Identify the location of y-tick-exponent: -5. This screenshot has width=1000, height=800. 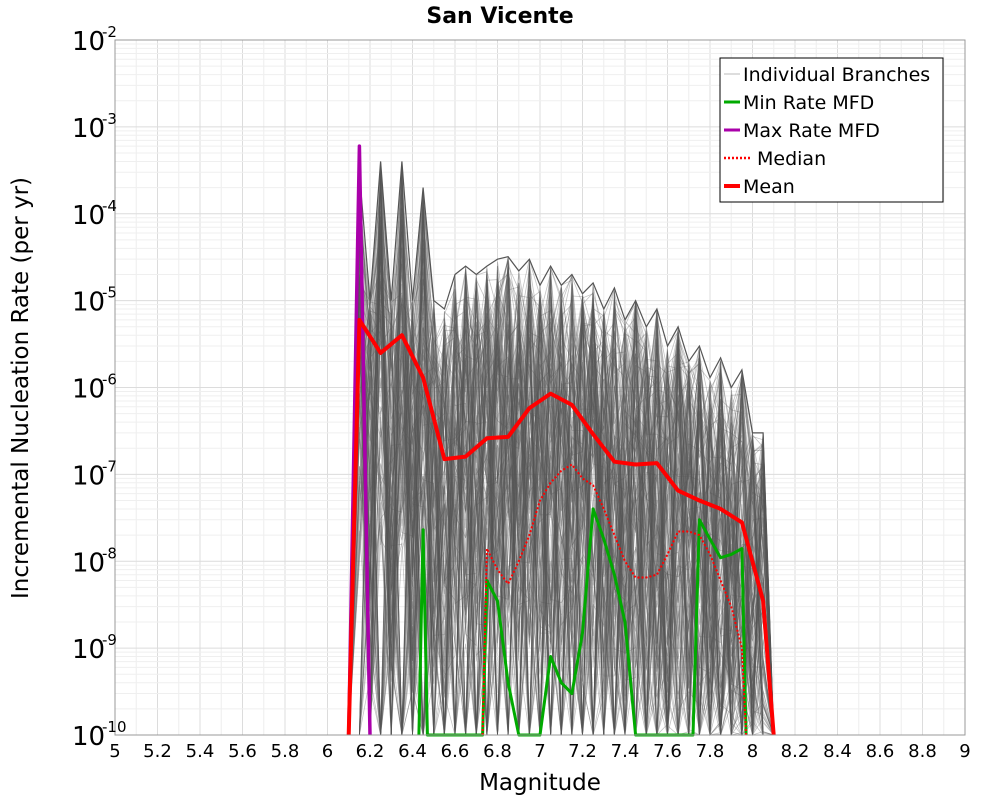
(109, 293).